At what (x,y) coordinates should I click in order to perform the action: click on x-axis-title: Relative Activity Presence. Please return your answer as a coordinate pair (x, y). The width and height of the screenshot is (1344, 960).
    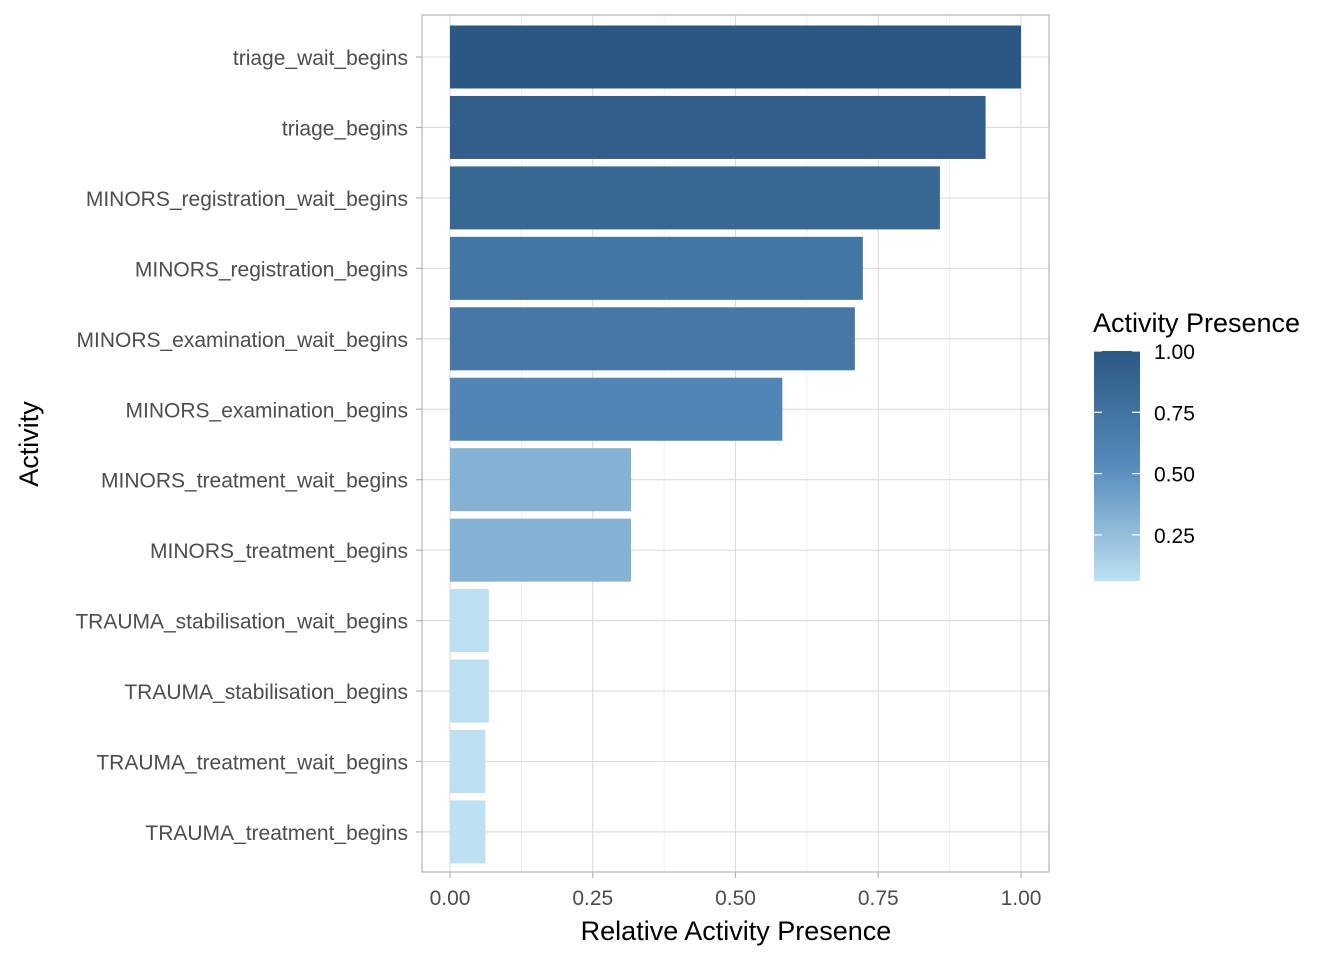
    Looking at the image, I should click on (736, 931).